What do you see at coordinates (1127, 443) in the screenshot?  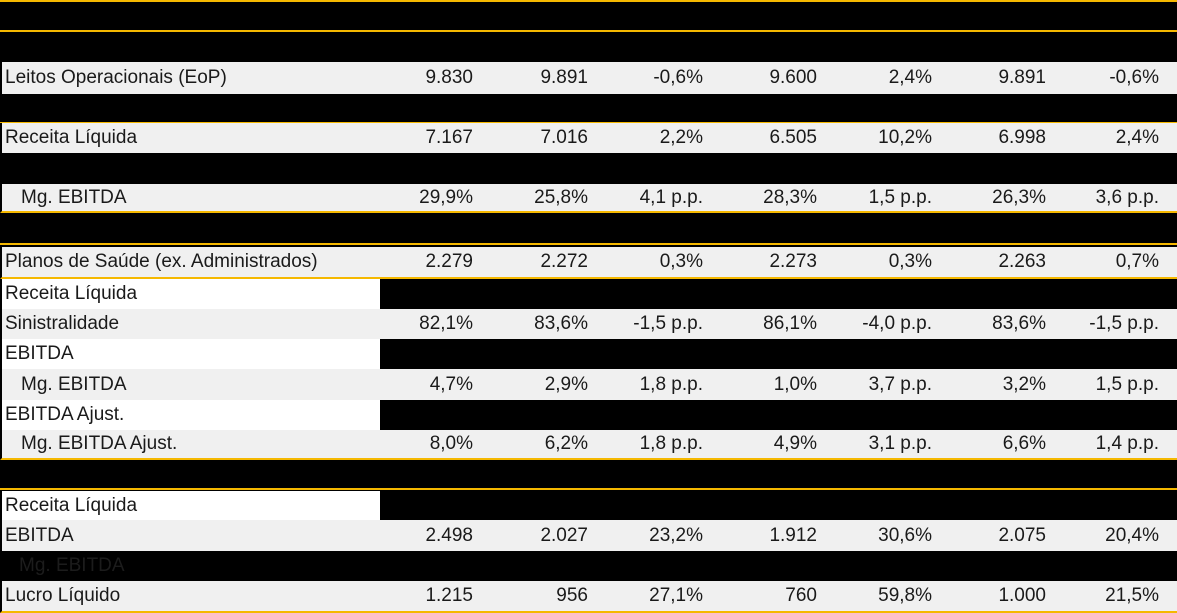 I see `cell: 1,4 p.p.` at bounding box center [1127, 443].